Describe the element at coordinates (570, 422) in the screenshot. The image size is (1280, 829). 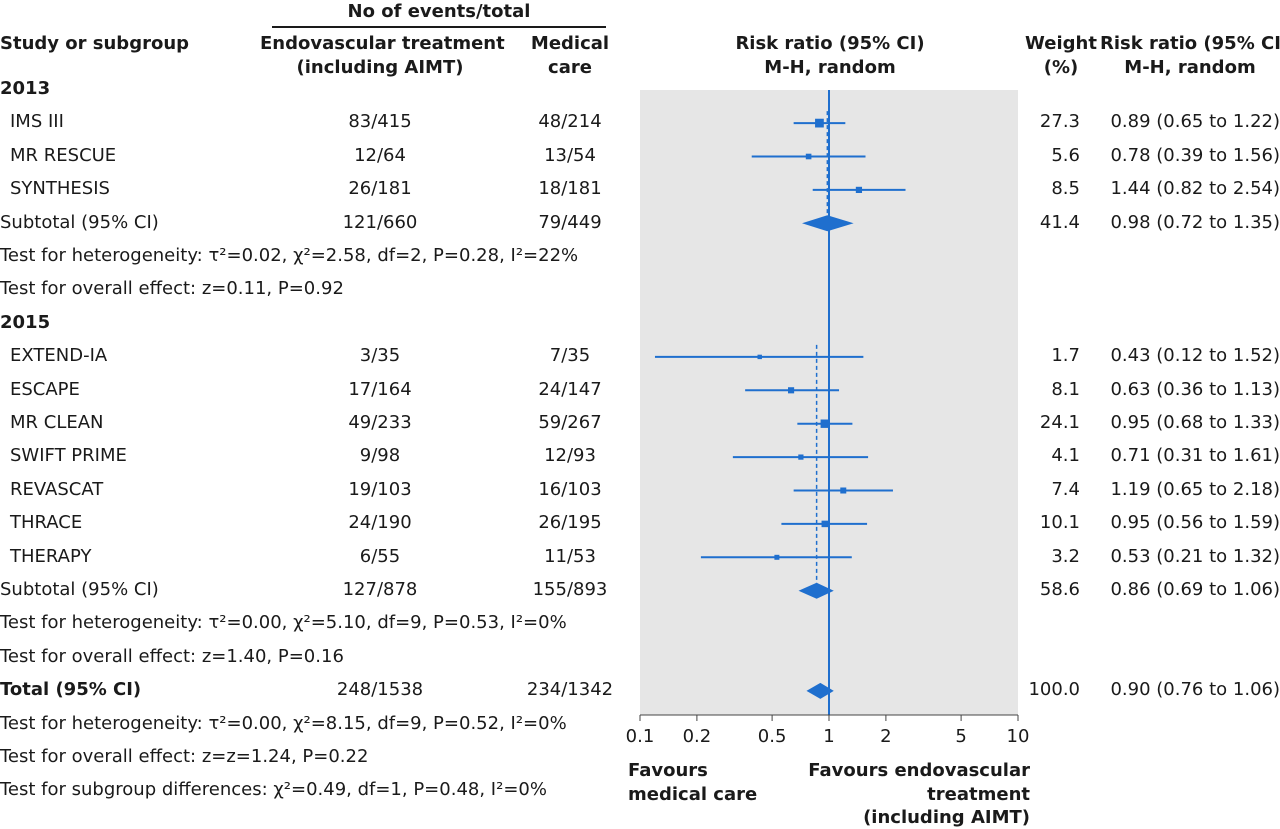
I see `med-events: 59/267` at that location.